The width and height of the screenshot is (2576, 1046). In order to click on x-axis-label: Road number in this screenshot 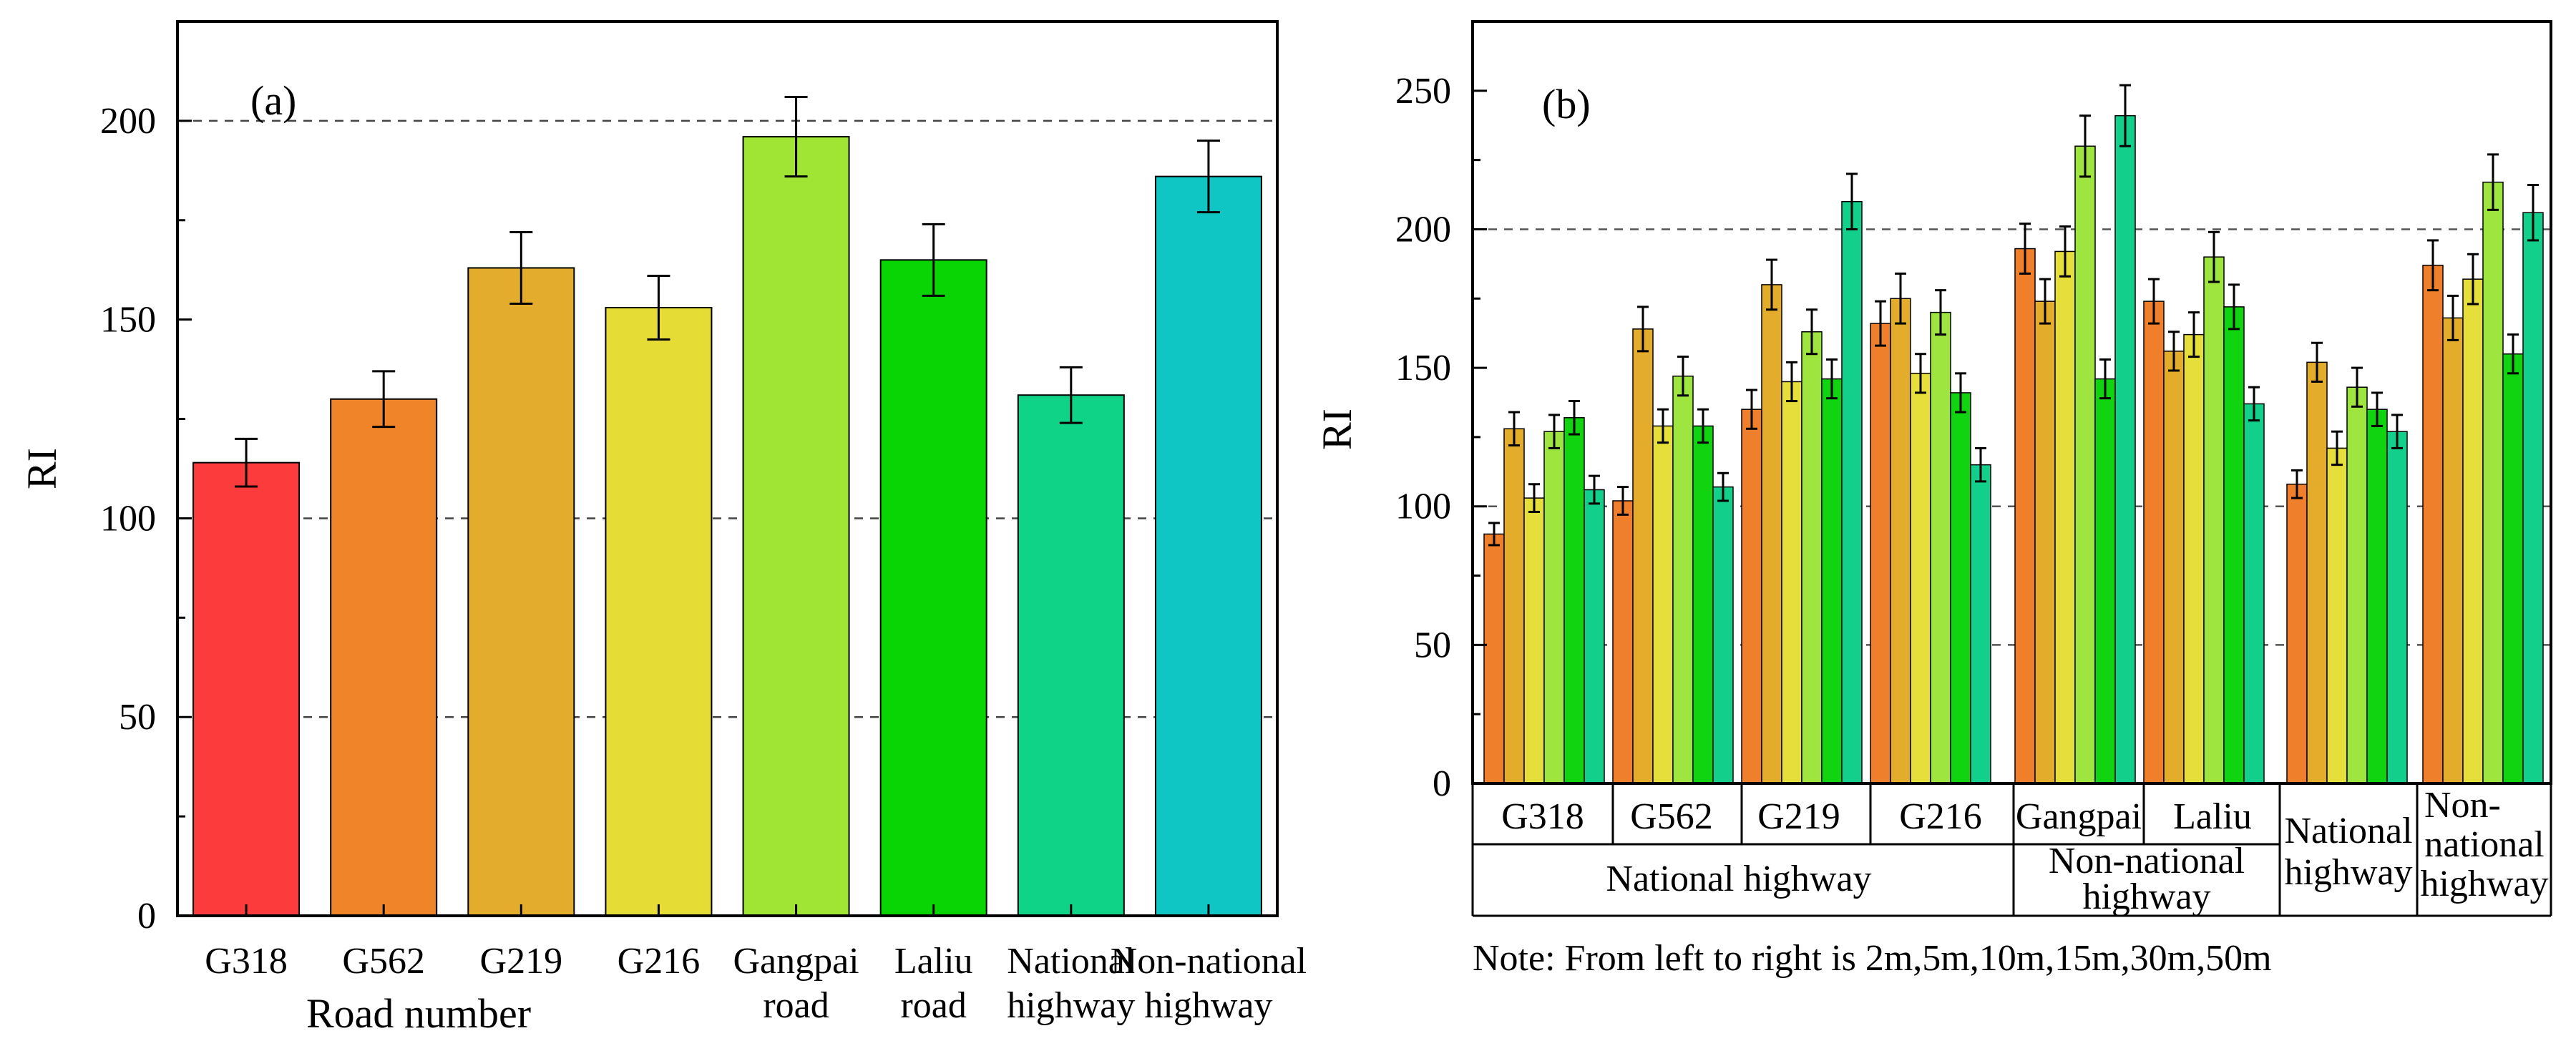, I will do `click(418, 1014)`.